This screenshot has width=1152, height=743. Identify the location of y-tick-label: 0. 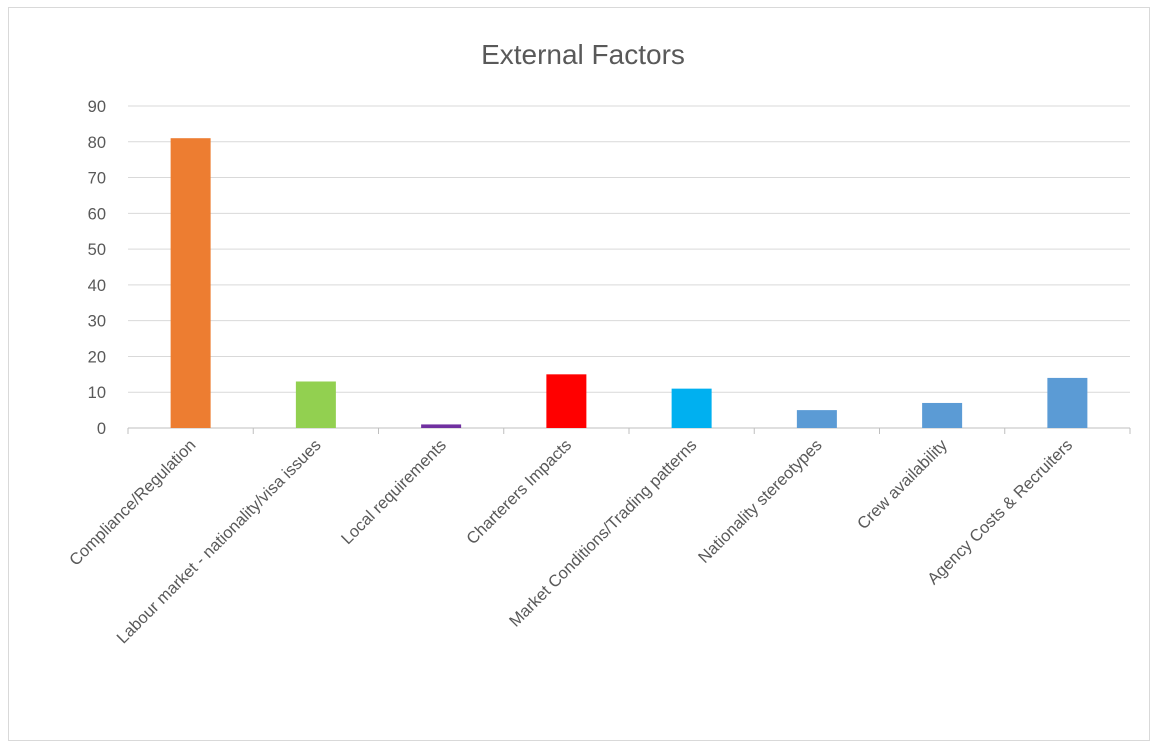
(101, 429).